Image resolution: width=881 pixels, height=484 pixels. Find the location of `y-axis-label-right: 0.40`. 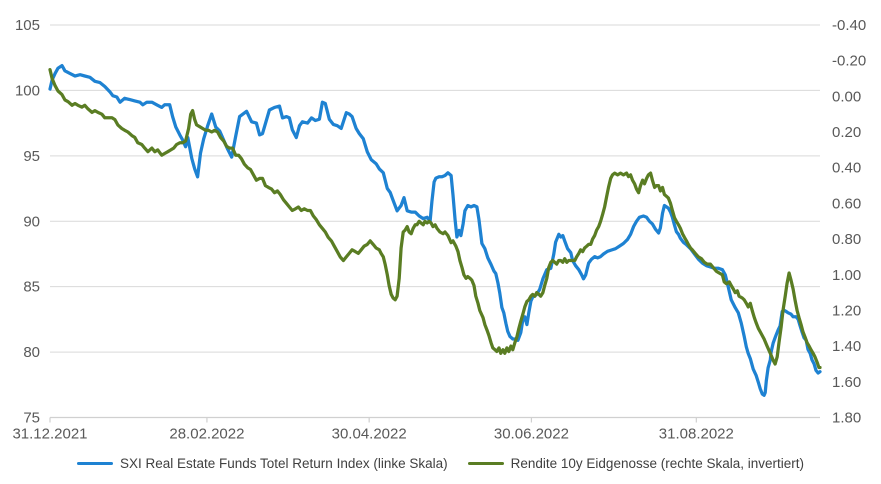

y-axis-label-right: 0.40 is located at coordinates (846, 168).